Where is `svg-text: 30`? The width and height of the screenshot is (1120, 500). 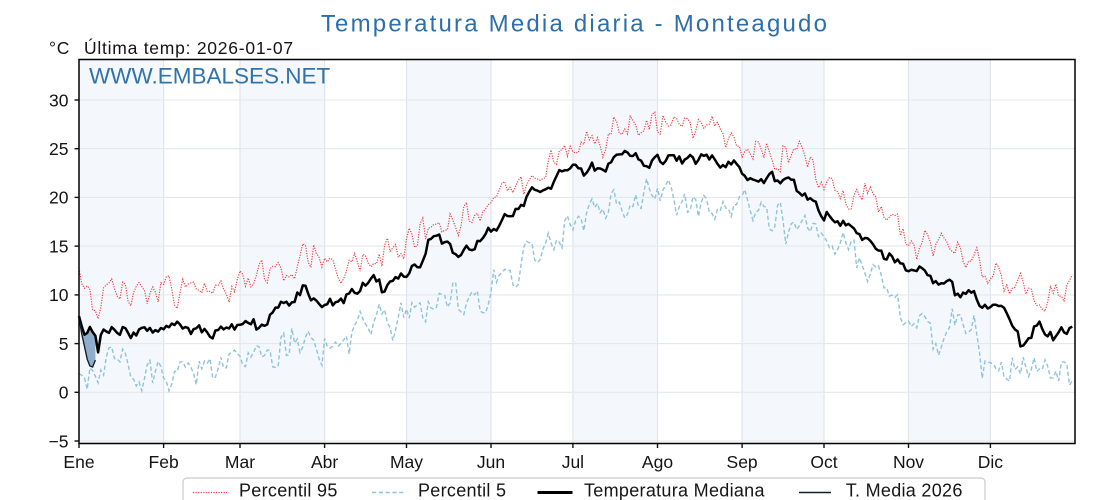
svg-text: 30 is located at coordinates (59, 100).